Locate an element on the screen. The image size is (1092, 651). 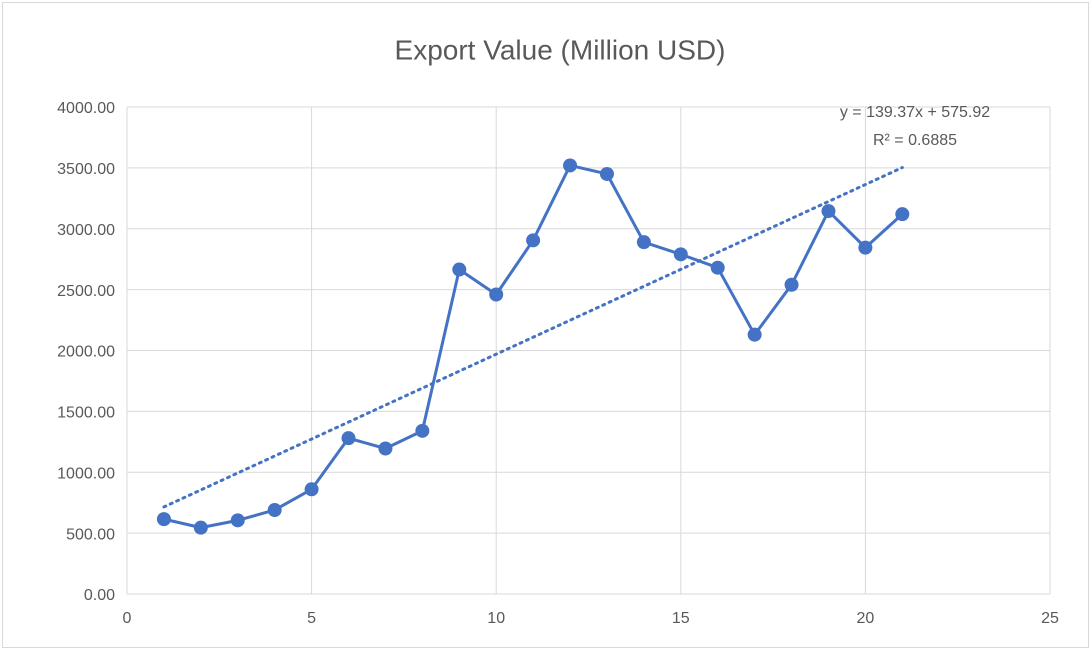
y-tick-label: 500.00 is located at coordinates (90, 534).